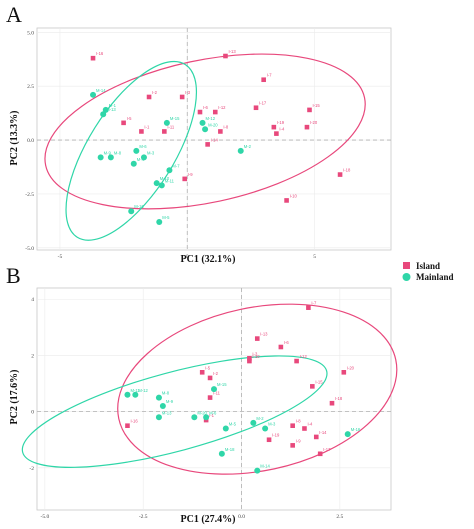  I want to click on panel-b-point-label: M-9, so click(170, 401).